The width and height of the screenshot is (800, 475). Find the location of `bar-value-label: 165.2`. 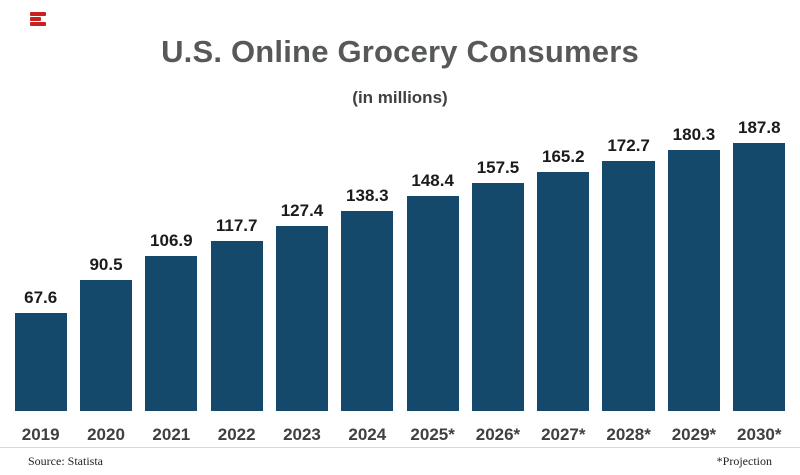

bar-value-label: 165.2 is located at coordinates (563, 156).